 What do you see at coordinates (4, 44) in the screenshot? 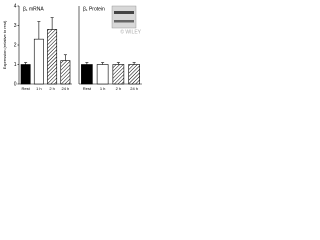
I see `y-axis-label: Expression (relative to rest)` at bounding box center [4, 44].